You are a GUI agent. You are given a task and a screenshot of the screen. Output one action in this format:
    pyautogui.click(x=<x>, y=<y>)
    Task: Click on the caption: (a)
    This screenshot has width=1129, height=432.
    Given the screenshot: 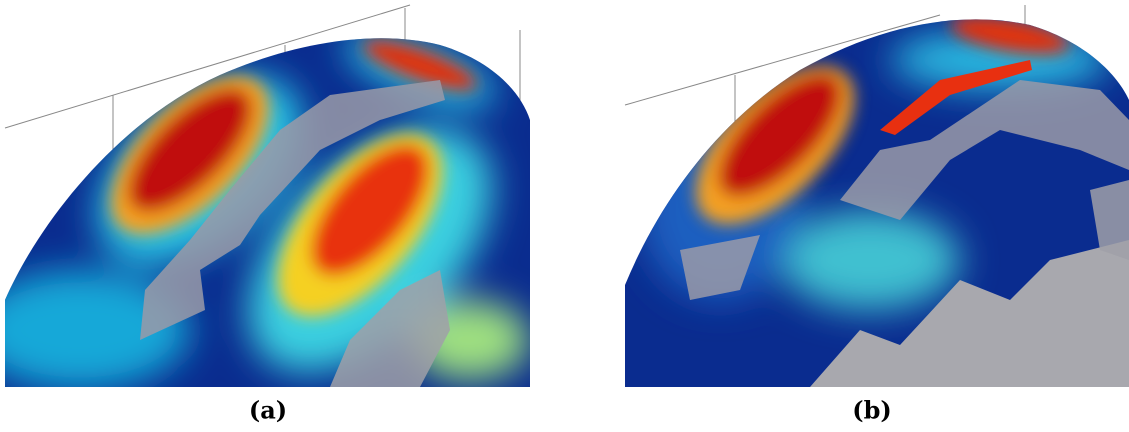 What is the action you would take?
    pyautogui.click(x=268, y=410)
    